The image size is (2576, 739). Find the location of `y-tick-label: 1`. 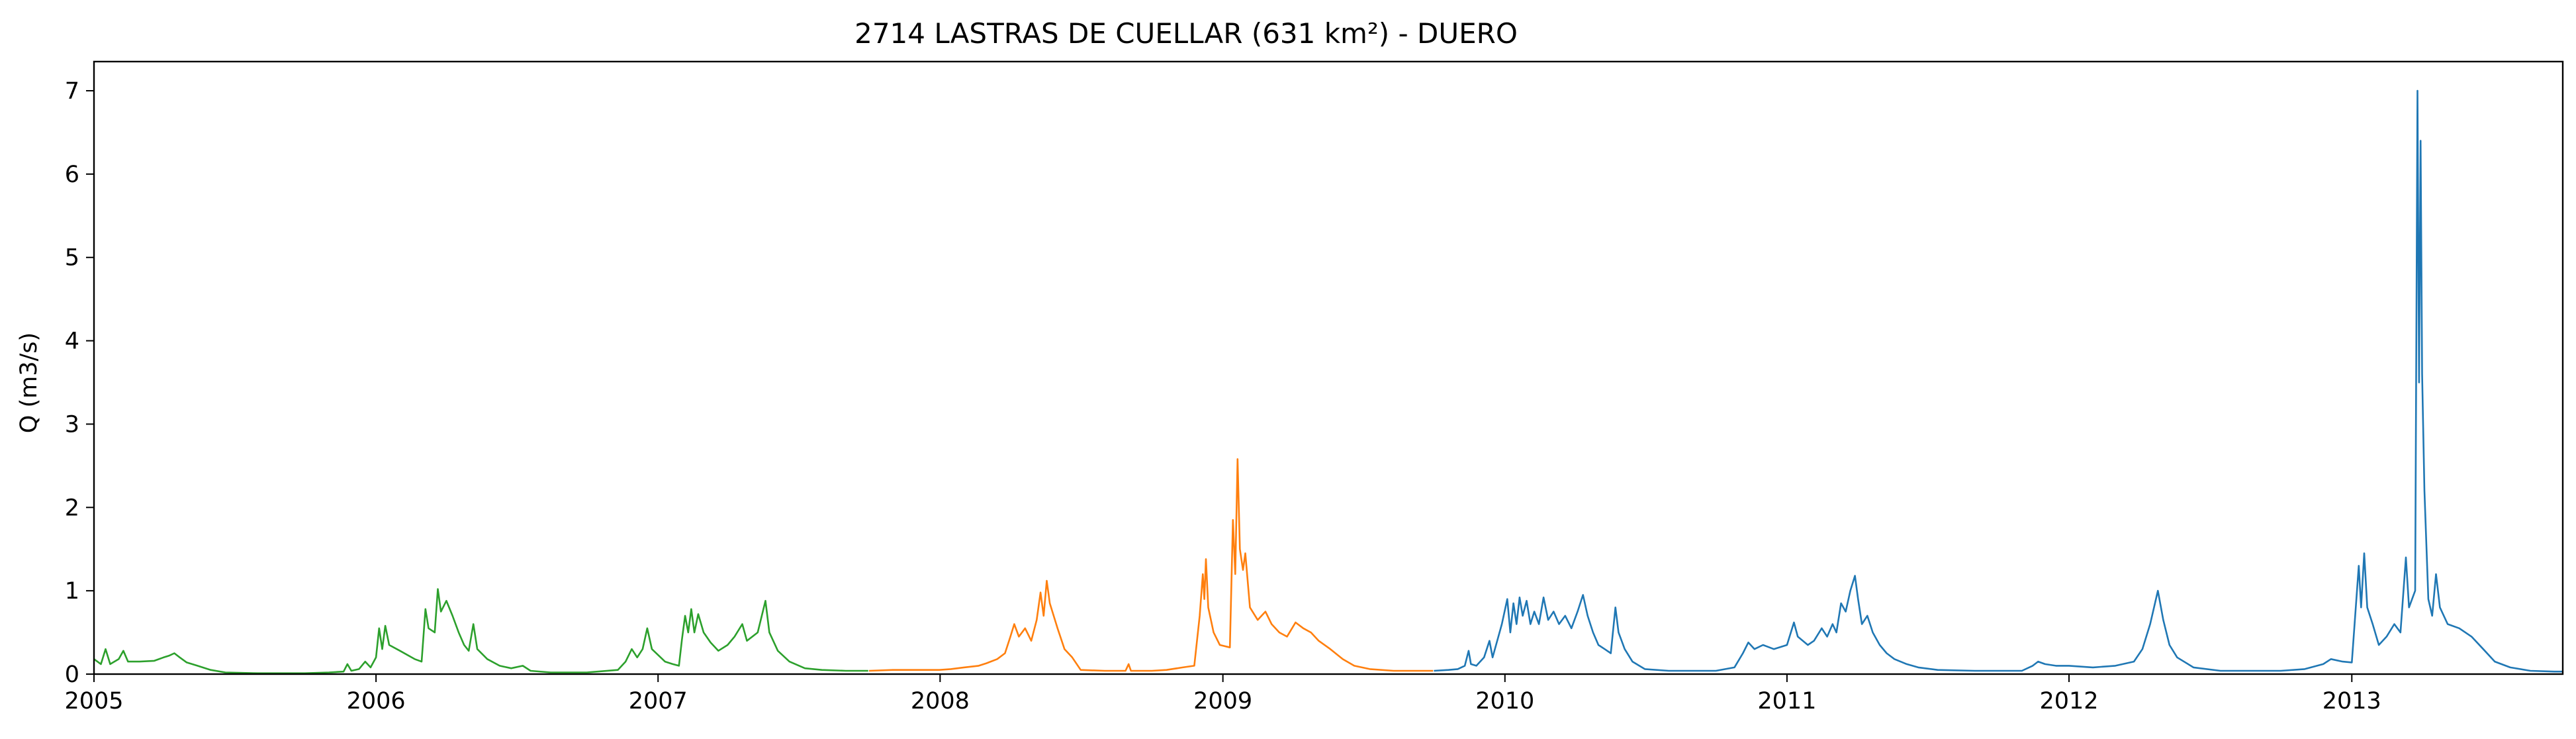

y-tick-label: 1 is located at coordinates (72, 591).